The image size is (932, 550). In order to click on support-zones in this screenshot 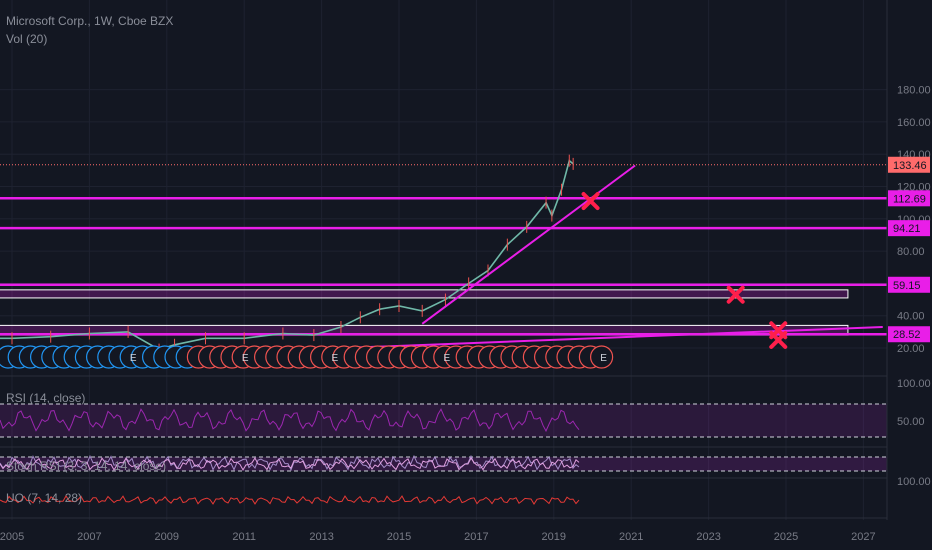, I will do `click(424, 312)`.